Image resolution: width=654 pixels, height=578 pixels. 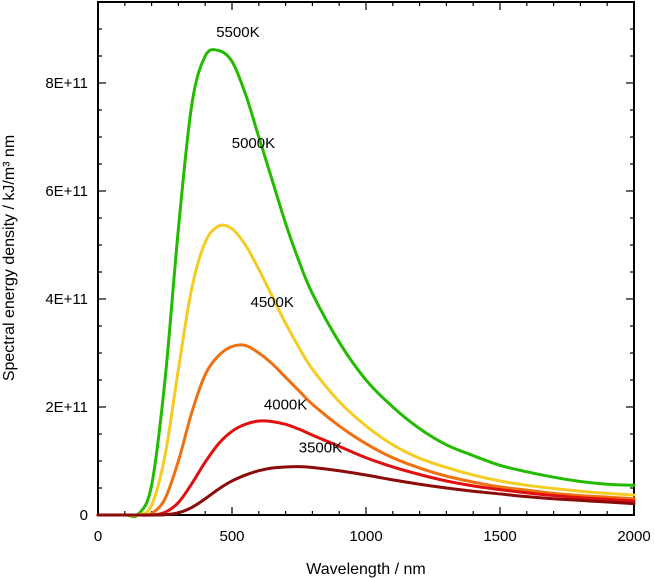 What do you see at coordinates (633, 536) in the screenshot?
I see `x-tick-label: 2000` at bounding box center [633, 536].